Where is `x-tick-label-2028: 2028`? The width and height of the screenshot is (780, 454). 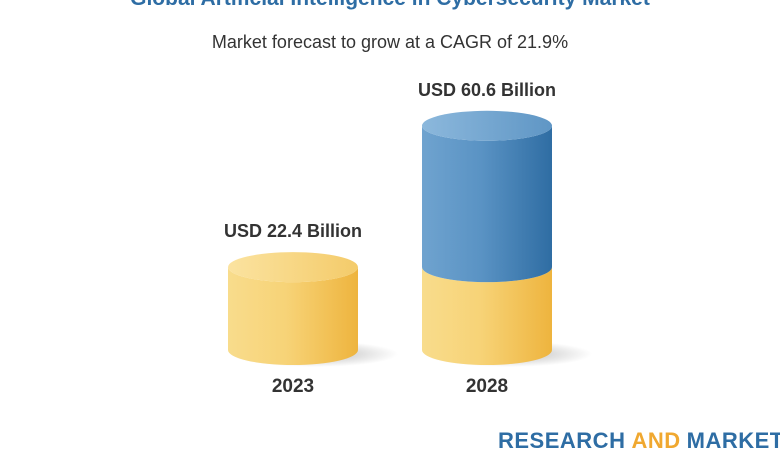 x-tick-label-2028: 2028 is located at coordinates (487, 386).